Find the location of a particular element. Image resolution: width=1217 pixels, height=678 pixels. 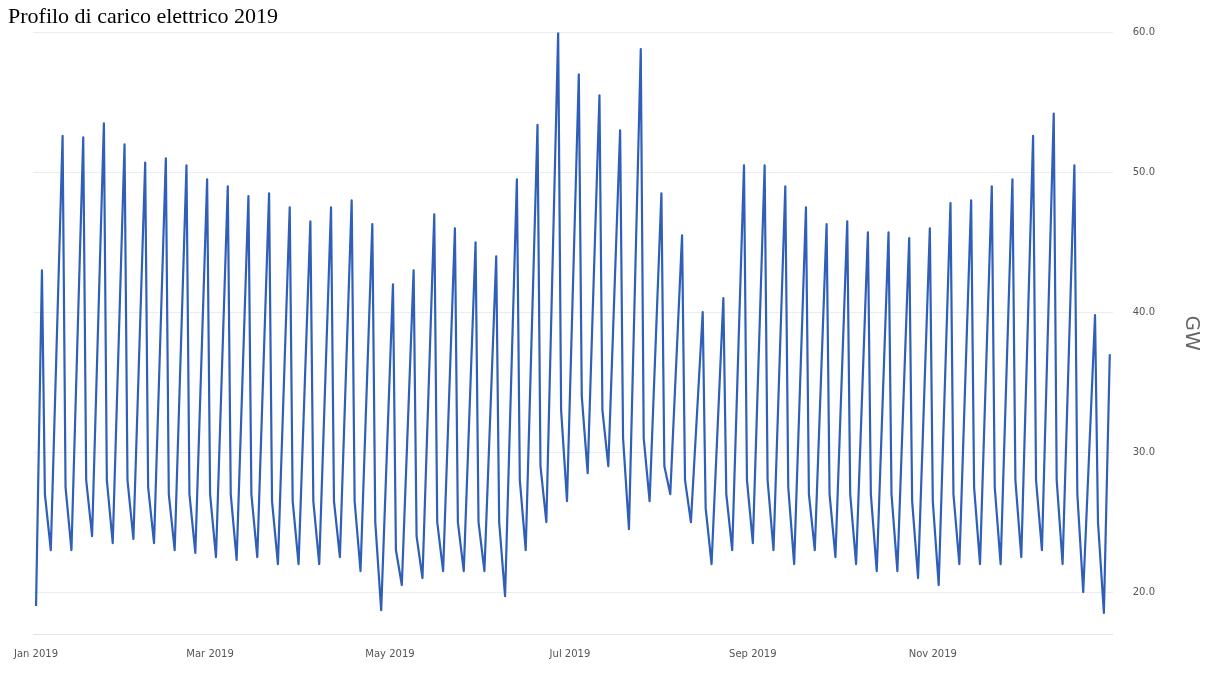

x-tick-label: Nov 2019 is located at coordinates (932, 653).